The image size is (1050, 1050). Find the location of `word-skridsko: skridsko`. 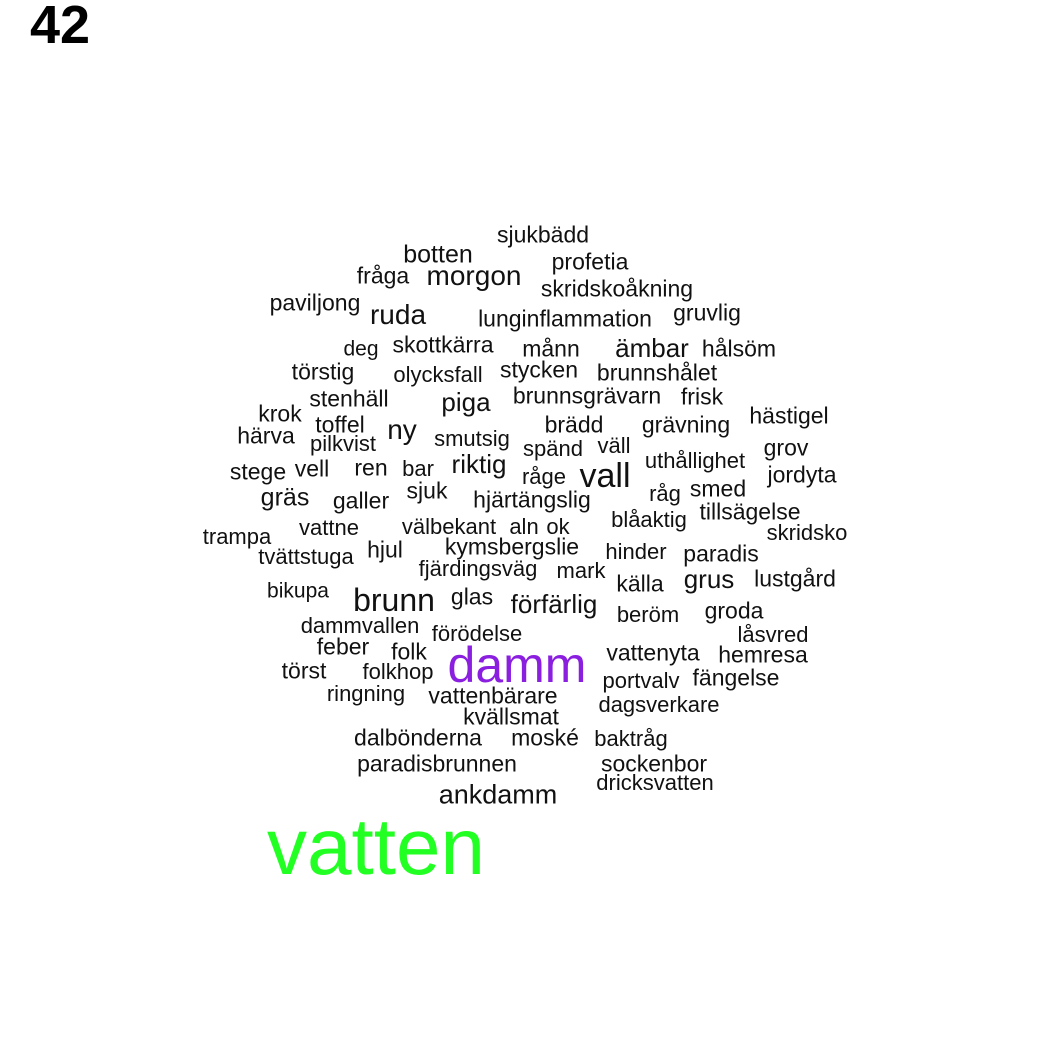

word-skridsko: skridsko is located at coordinates (807, 532).